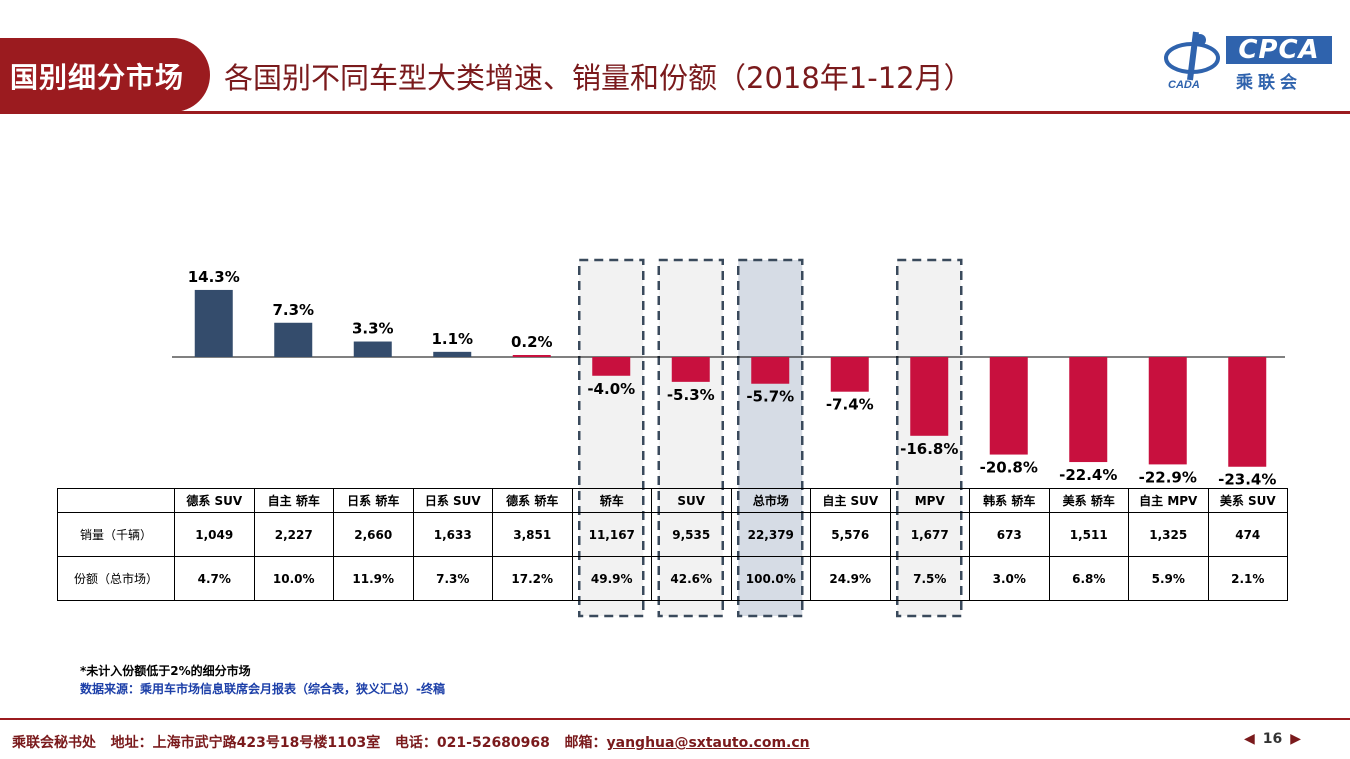 This screenshot has width=1350, height=759. I want to click on category-header-cell: SUV, so click(691, 500).